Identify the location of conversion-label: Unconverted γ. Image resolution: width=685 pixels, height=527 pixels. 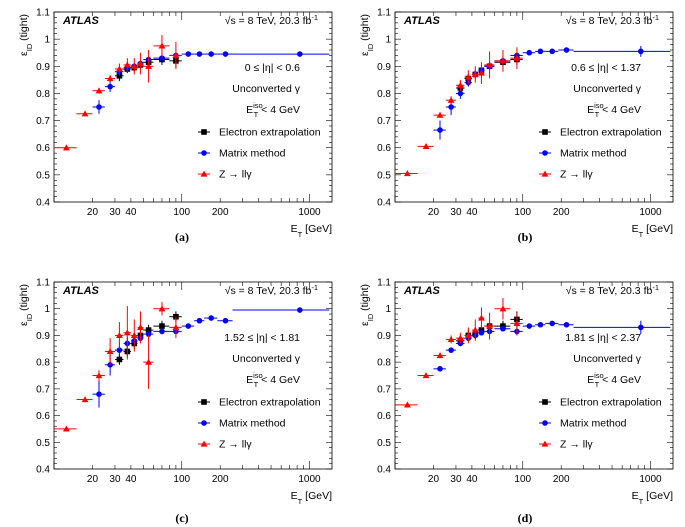
(607, 89).